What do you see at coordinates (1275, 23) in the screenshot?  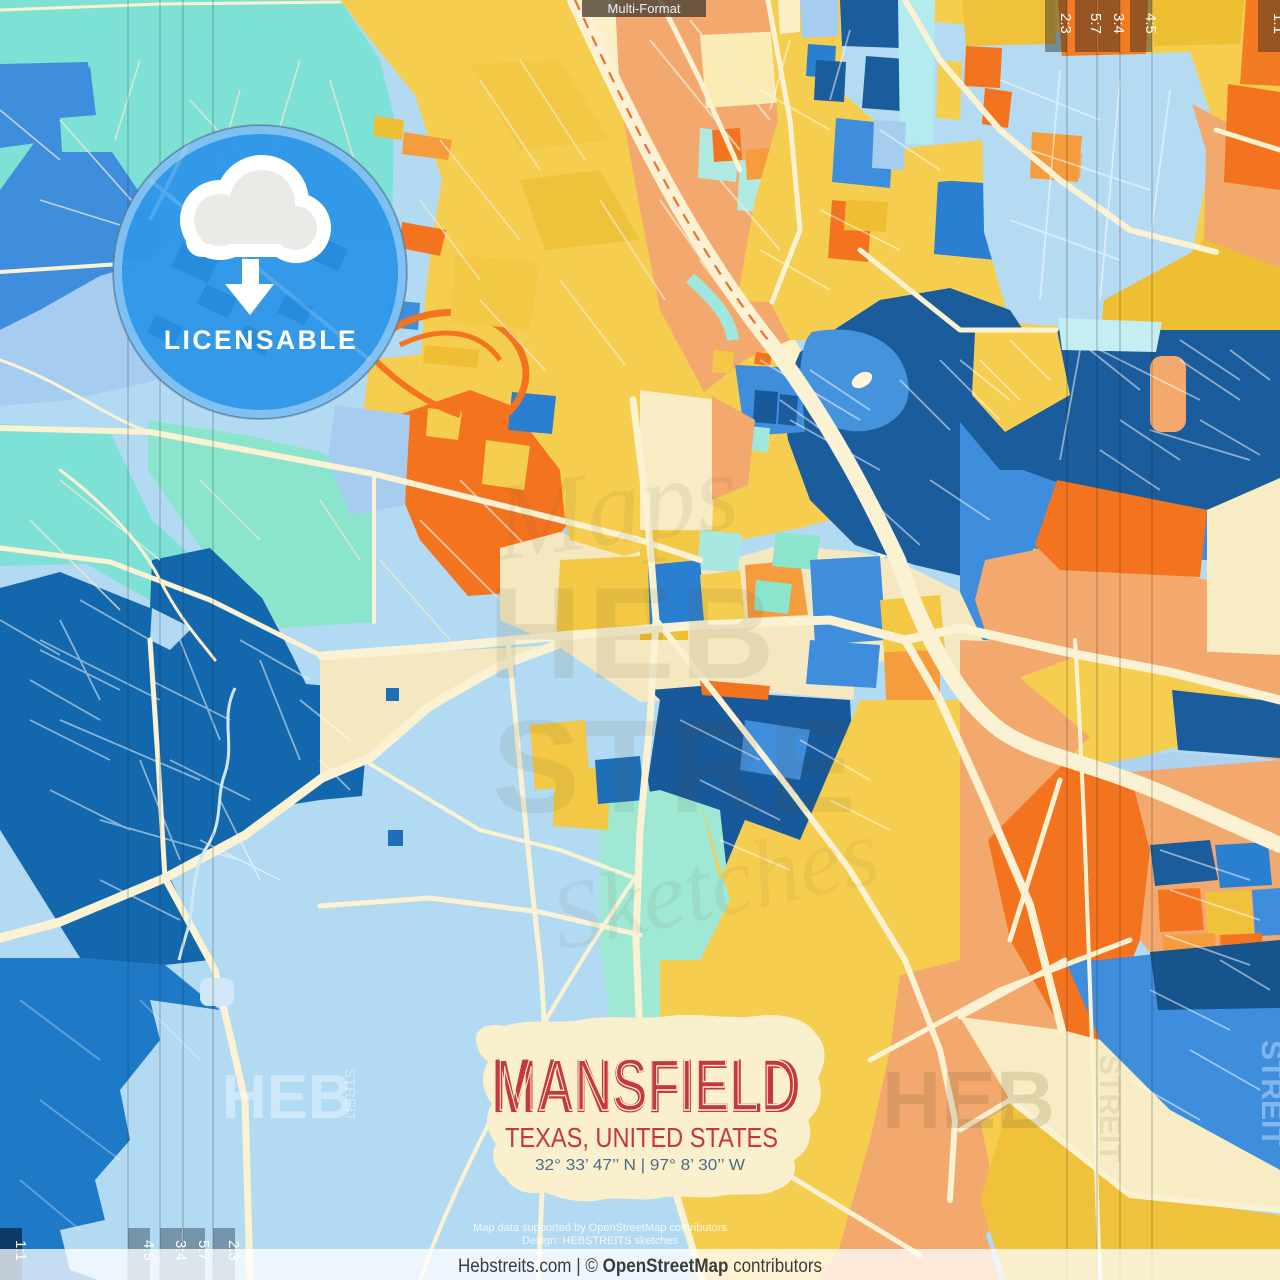 I see `svg-text: 1:1` at bounding box center [1275, 23].